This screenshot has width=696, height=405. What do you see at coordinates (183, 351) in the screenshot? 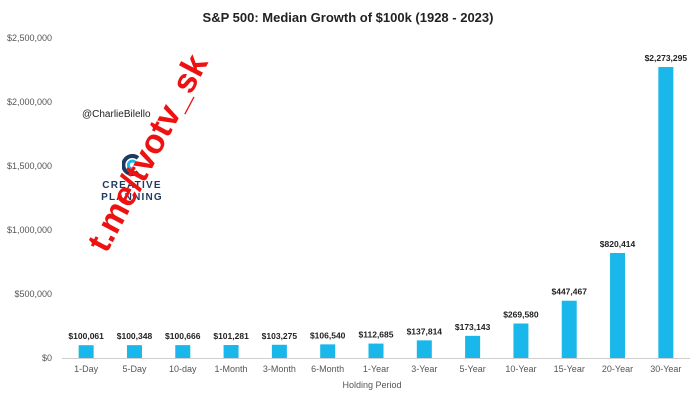
I see `bar-10-day` at bounding box center [183, 351].